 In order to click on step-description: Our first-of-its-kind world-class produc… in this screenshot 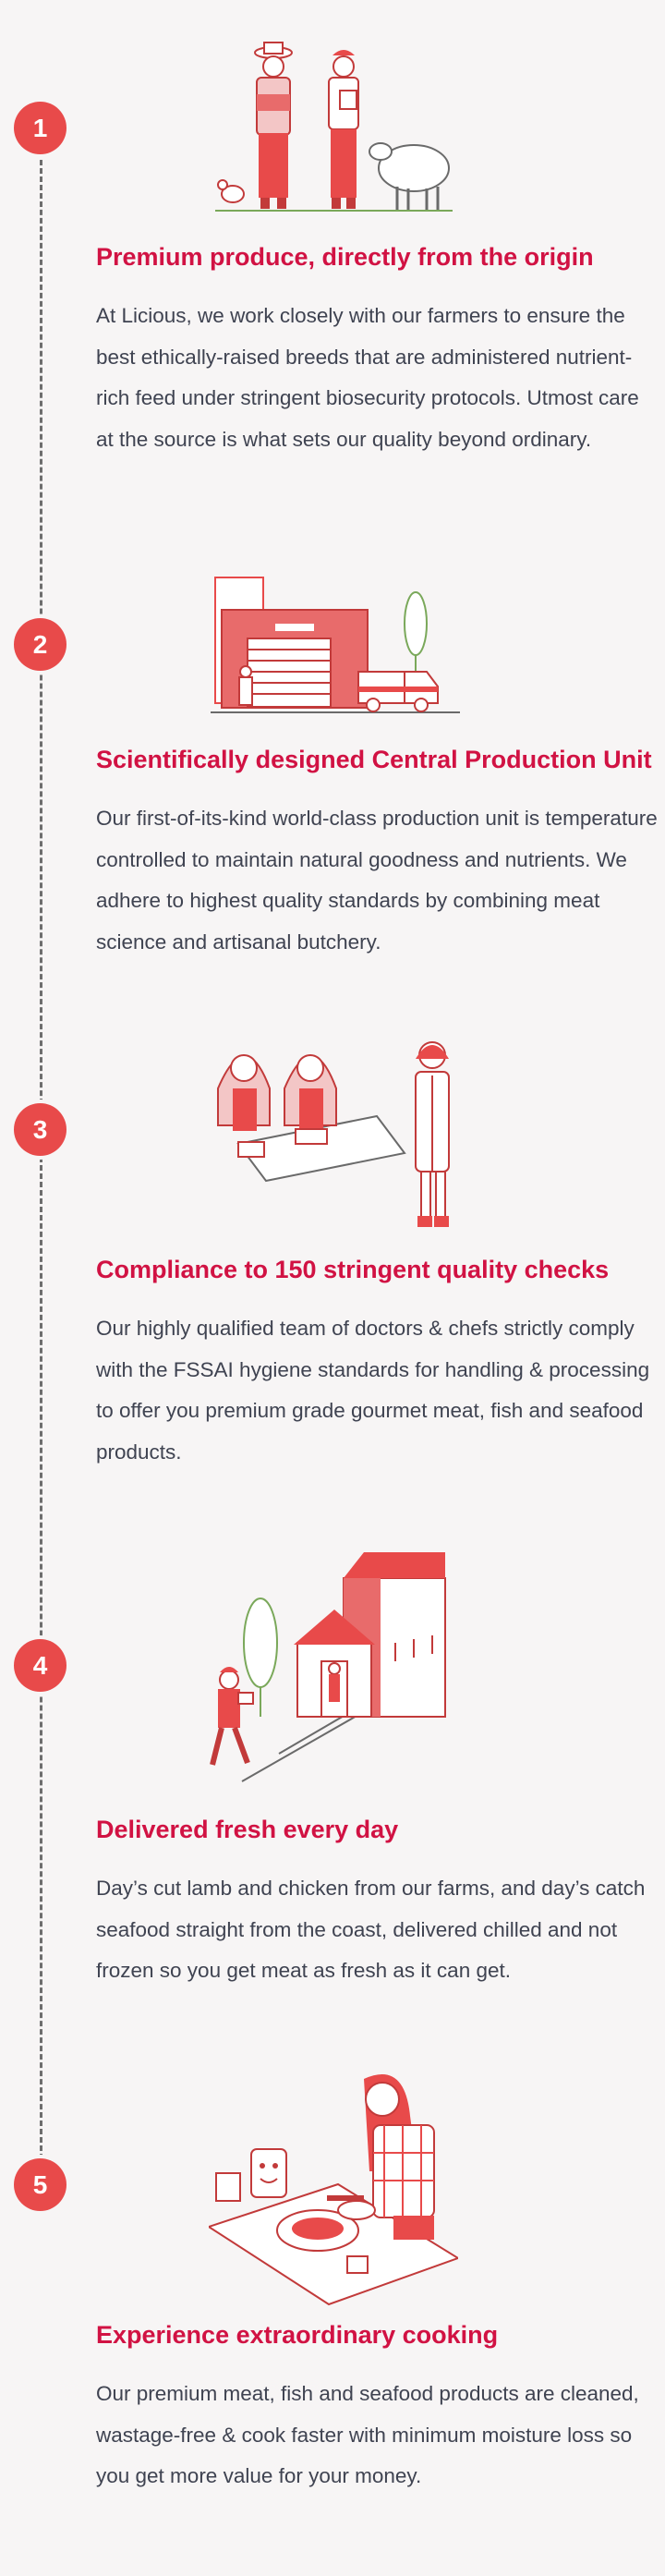, I will do `click(377, 880)`.